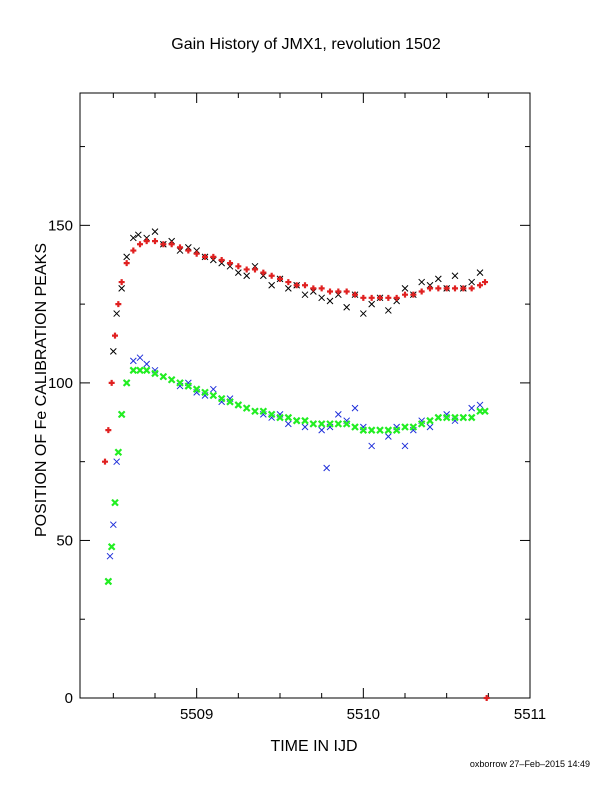  What do you see at coordinates (529, 764) in the screenshot?
I see `footer-credit: oxborrow 27–Feb–2015 14:49` at bounding box center [529, 764].